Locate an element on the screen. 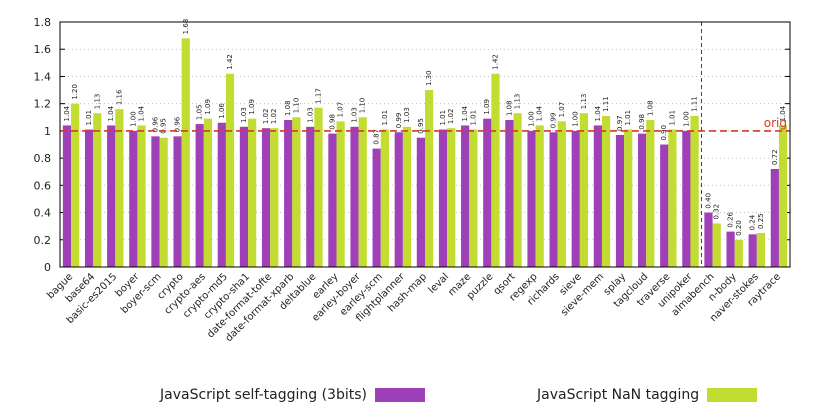 Image resolution: width=830 pixels, height=415 pixels. bar-self-puzzle is located at coordinates (487, 192).